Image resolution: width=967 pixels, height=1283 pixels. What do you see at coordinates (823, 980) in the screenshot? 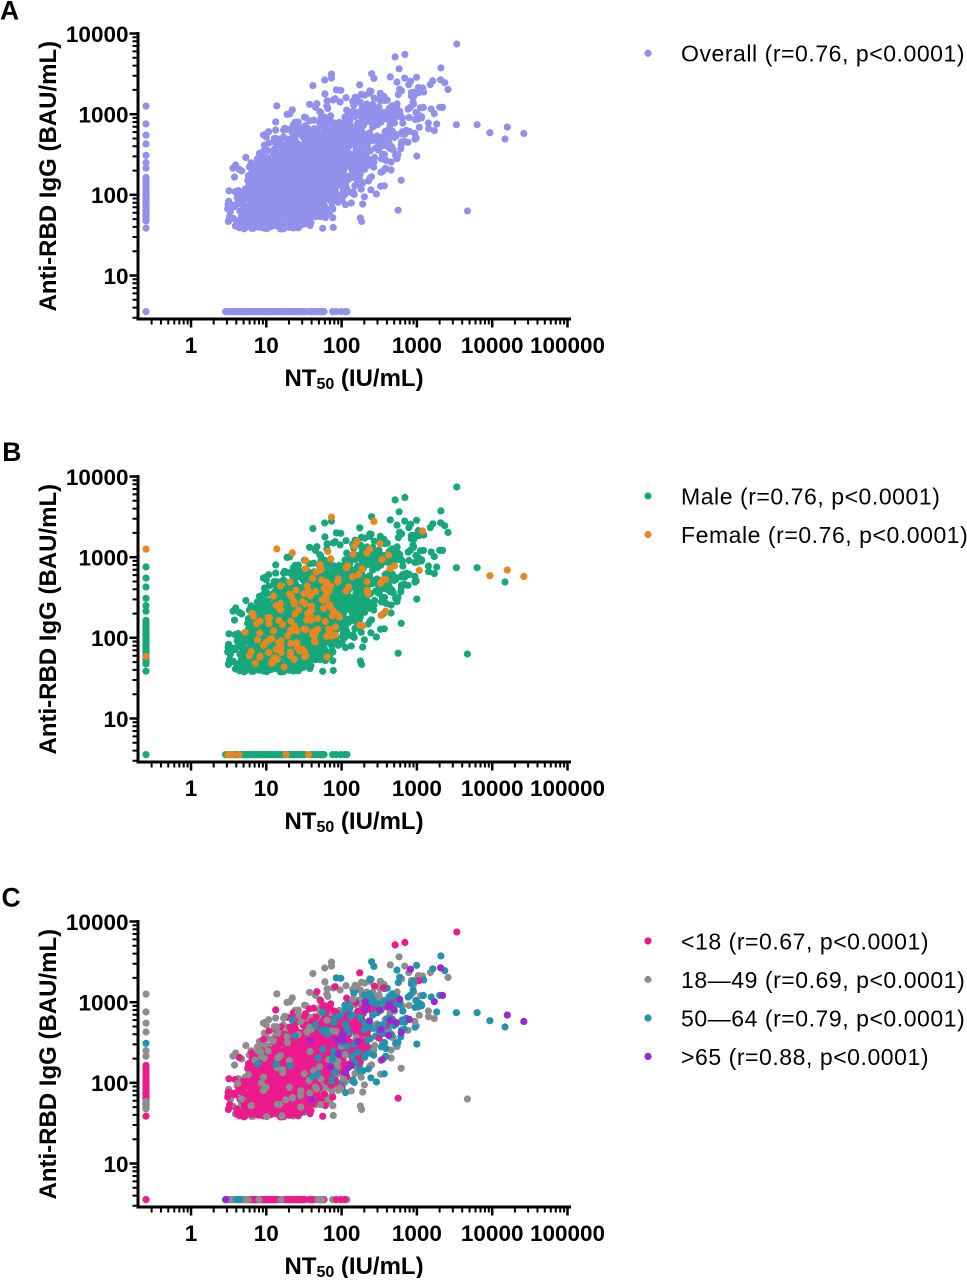
I see `svg-text: 18—49 (r=0.69, p<0.0001)` at bounding box center [823, 980].